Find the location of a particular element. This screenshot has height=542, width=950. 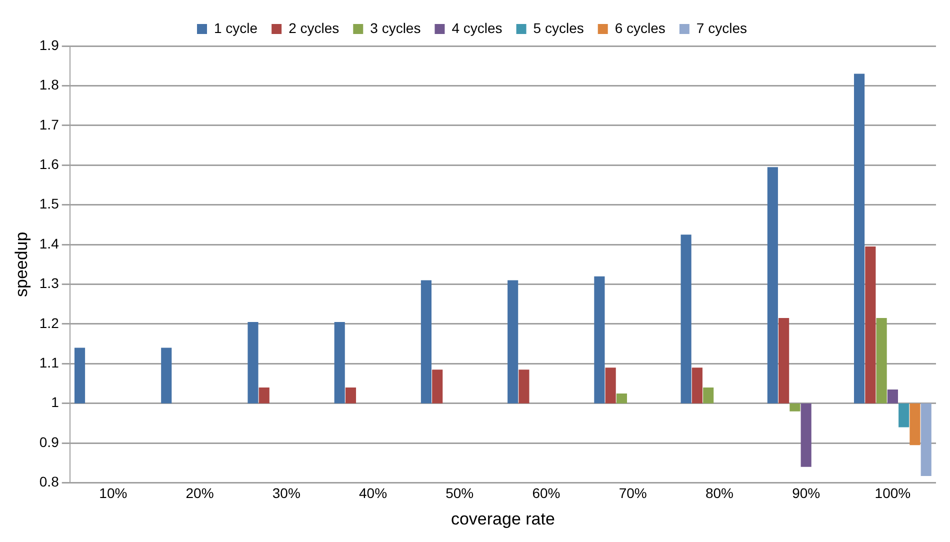

y-axis-title: speedup is located at coordinates (21, 265).